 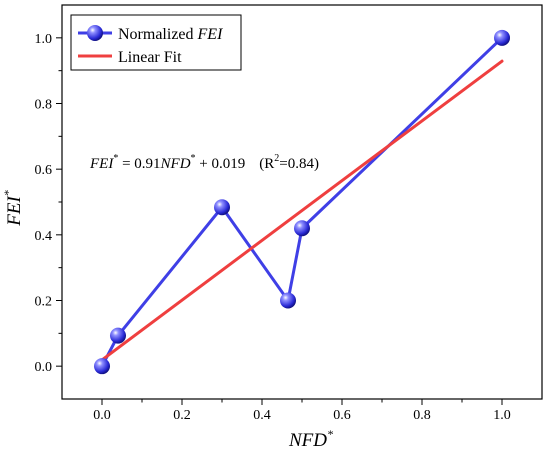 I want to click on legend-box, so click(x=156, y=42).